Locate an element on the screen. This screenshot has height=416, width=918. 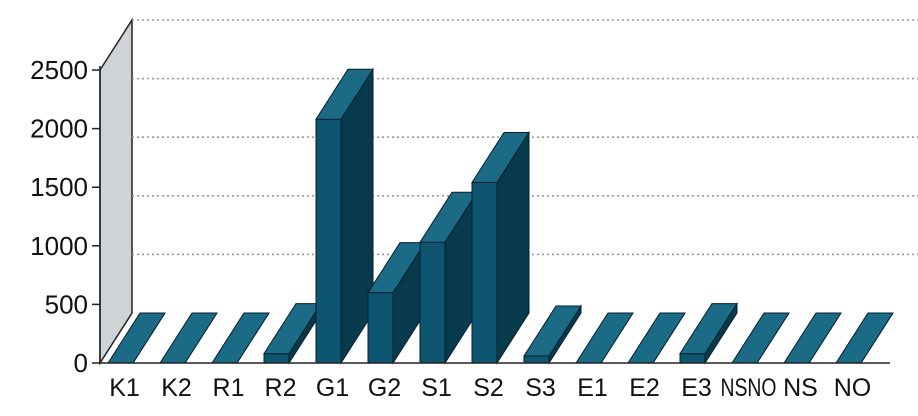
bar-r2 is located at coordinates (292, 333).